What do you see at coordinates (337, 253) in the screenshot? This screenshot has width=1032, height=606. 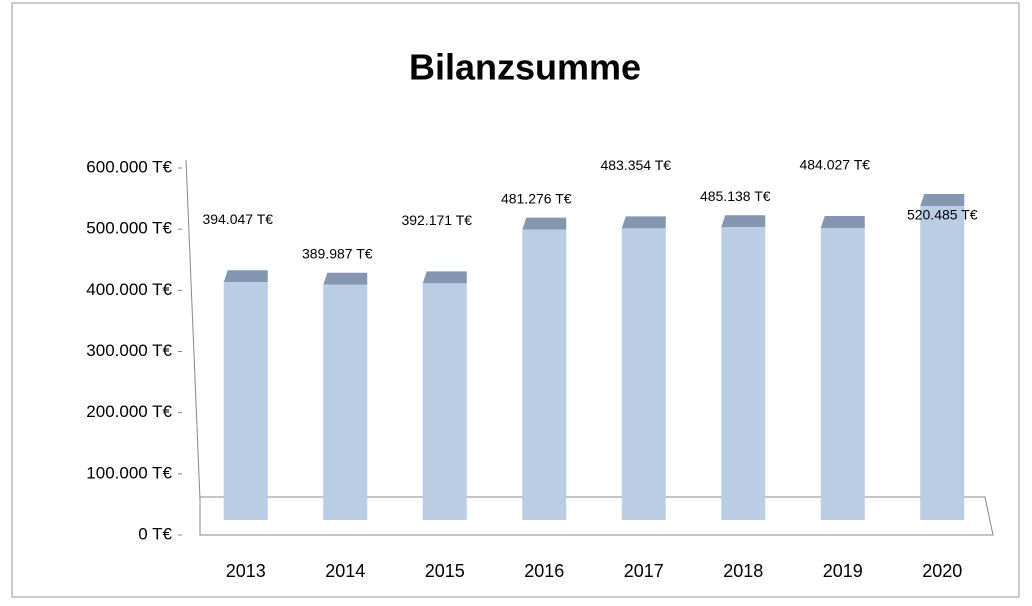 I see `data-label: 389.987 T€` at bounding box center [337, 253].